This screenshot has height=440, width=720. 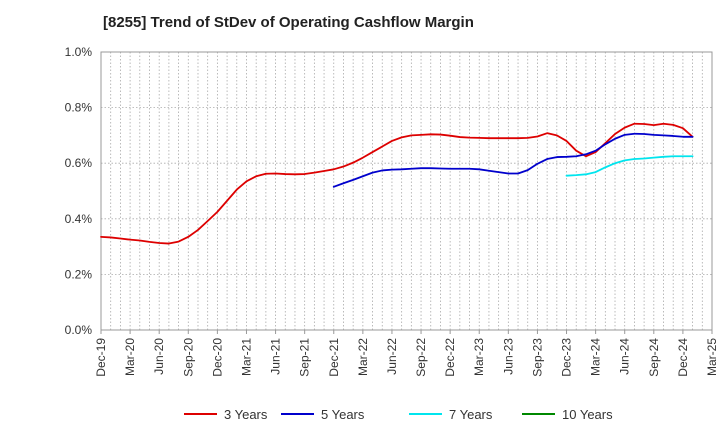 What do you see at coordinates (392, 356) in the screenshot?
I see `x-tick-label: Jun-22` at bounding box center [392, 356].